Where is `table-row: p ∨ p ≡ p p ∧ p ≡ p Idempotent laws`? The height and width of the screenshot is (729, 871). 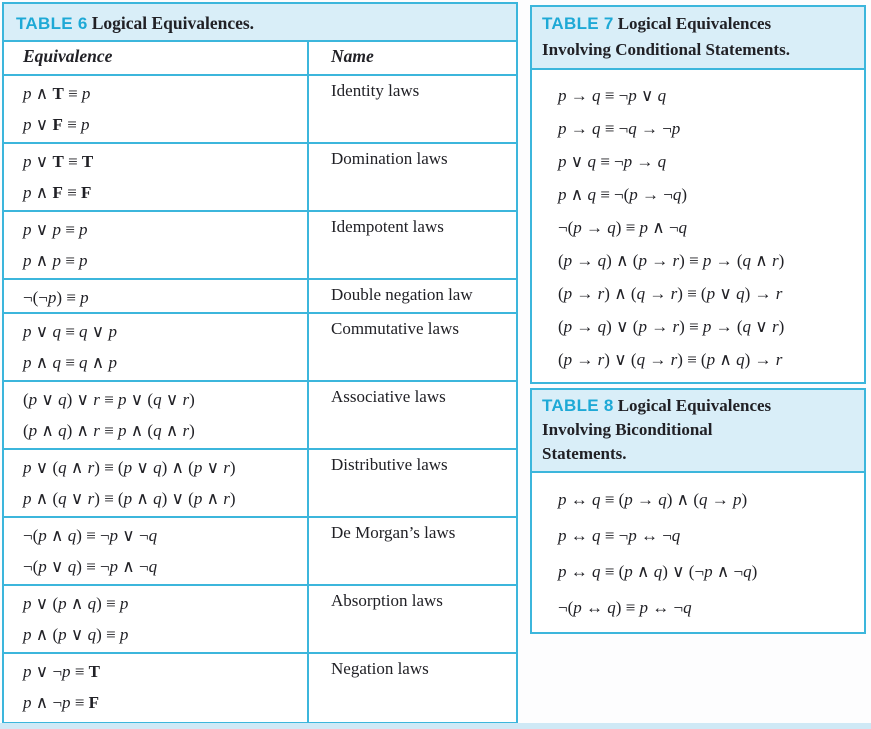
table-row: p ∨ p ≡ p p ∧ p ≡ p Idempotent laws is located at coordinates (260, 246).